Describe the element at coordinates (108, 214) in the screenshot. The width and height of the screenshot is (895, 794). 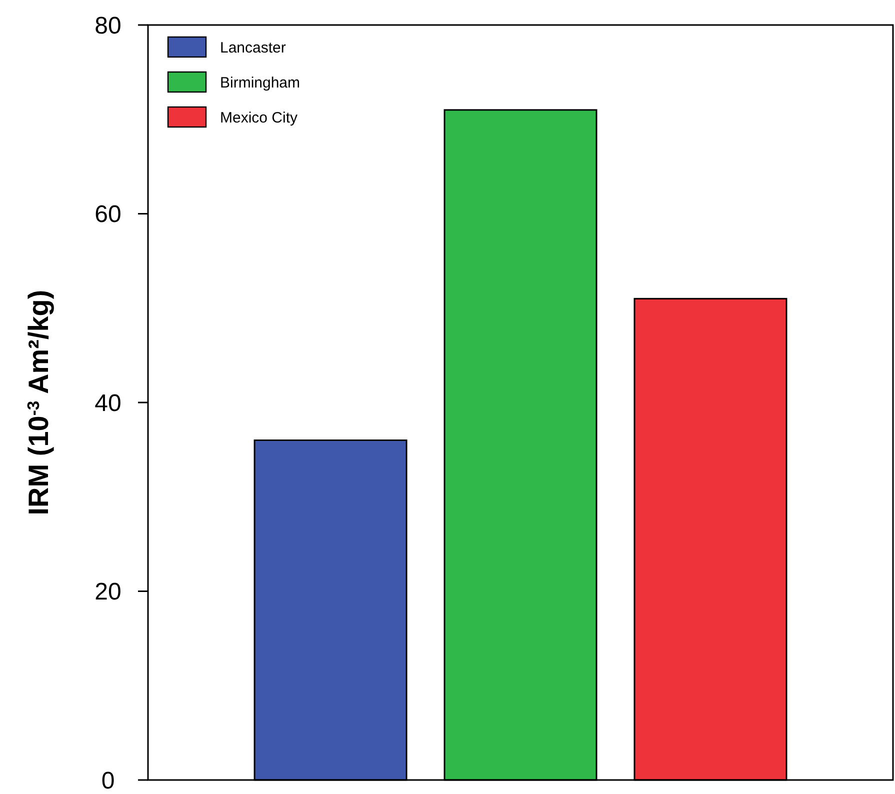
I see `y-tick-label: 60` at that location.